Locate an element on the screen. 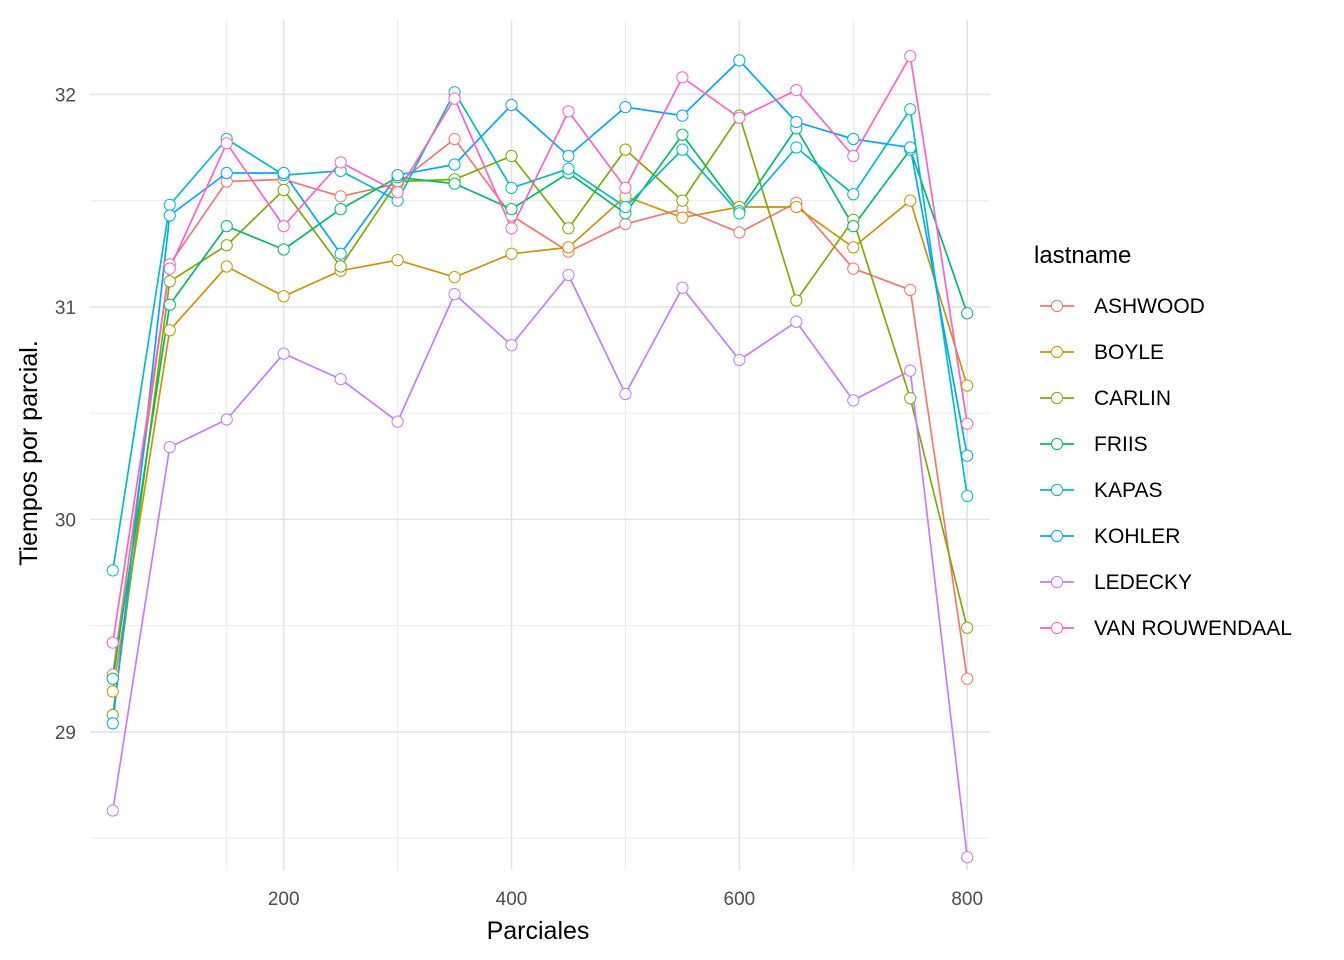 The image size is (1344, 960). legend-item: KAPAS is located at coordinates (1101, 490).